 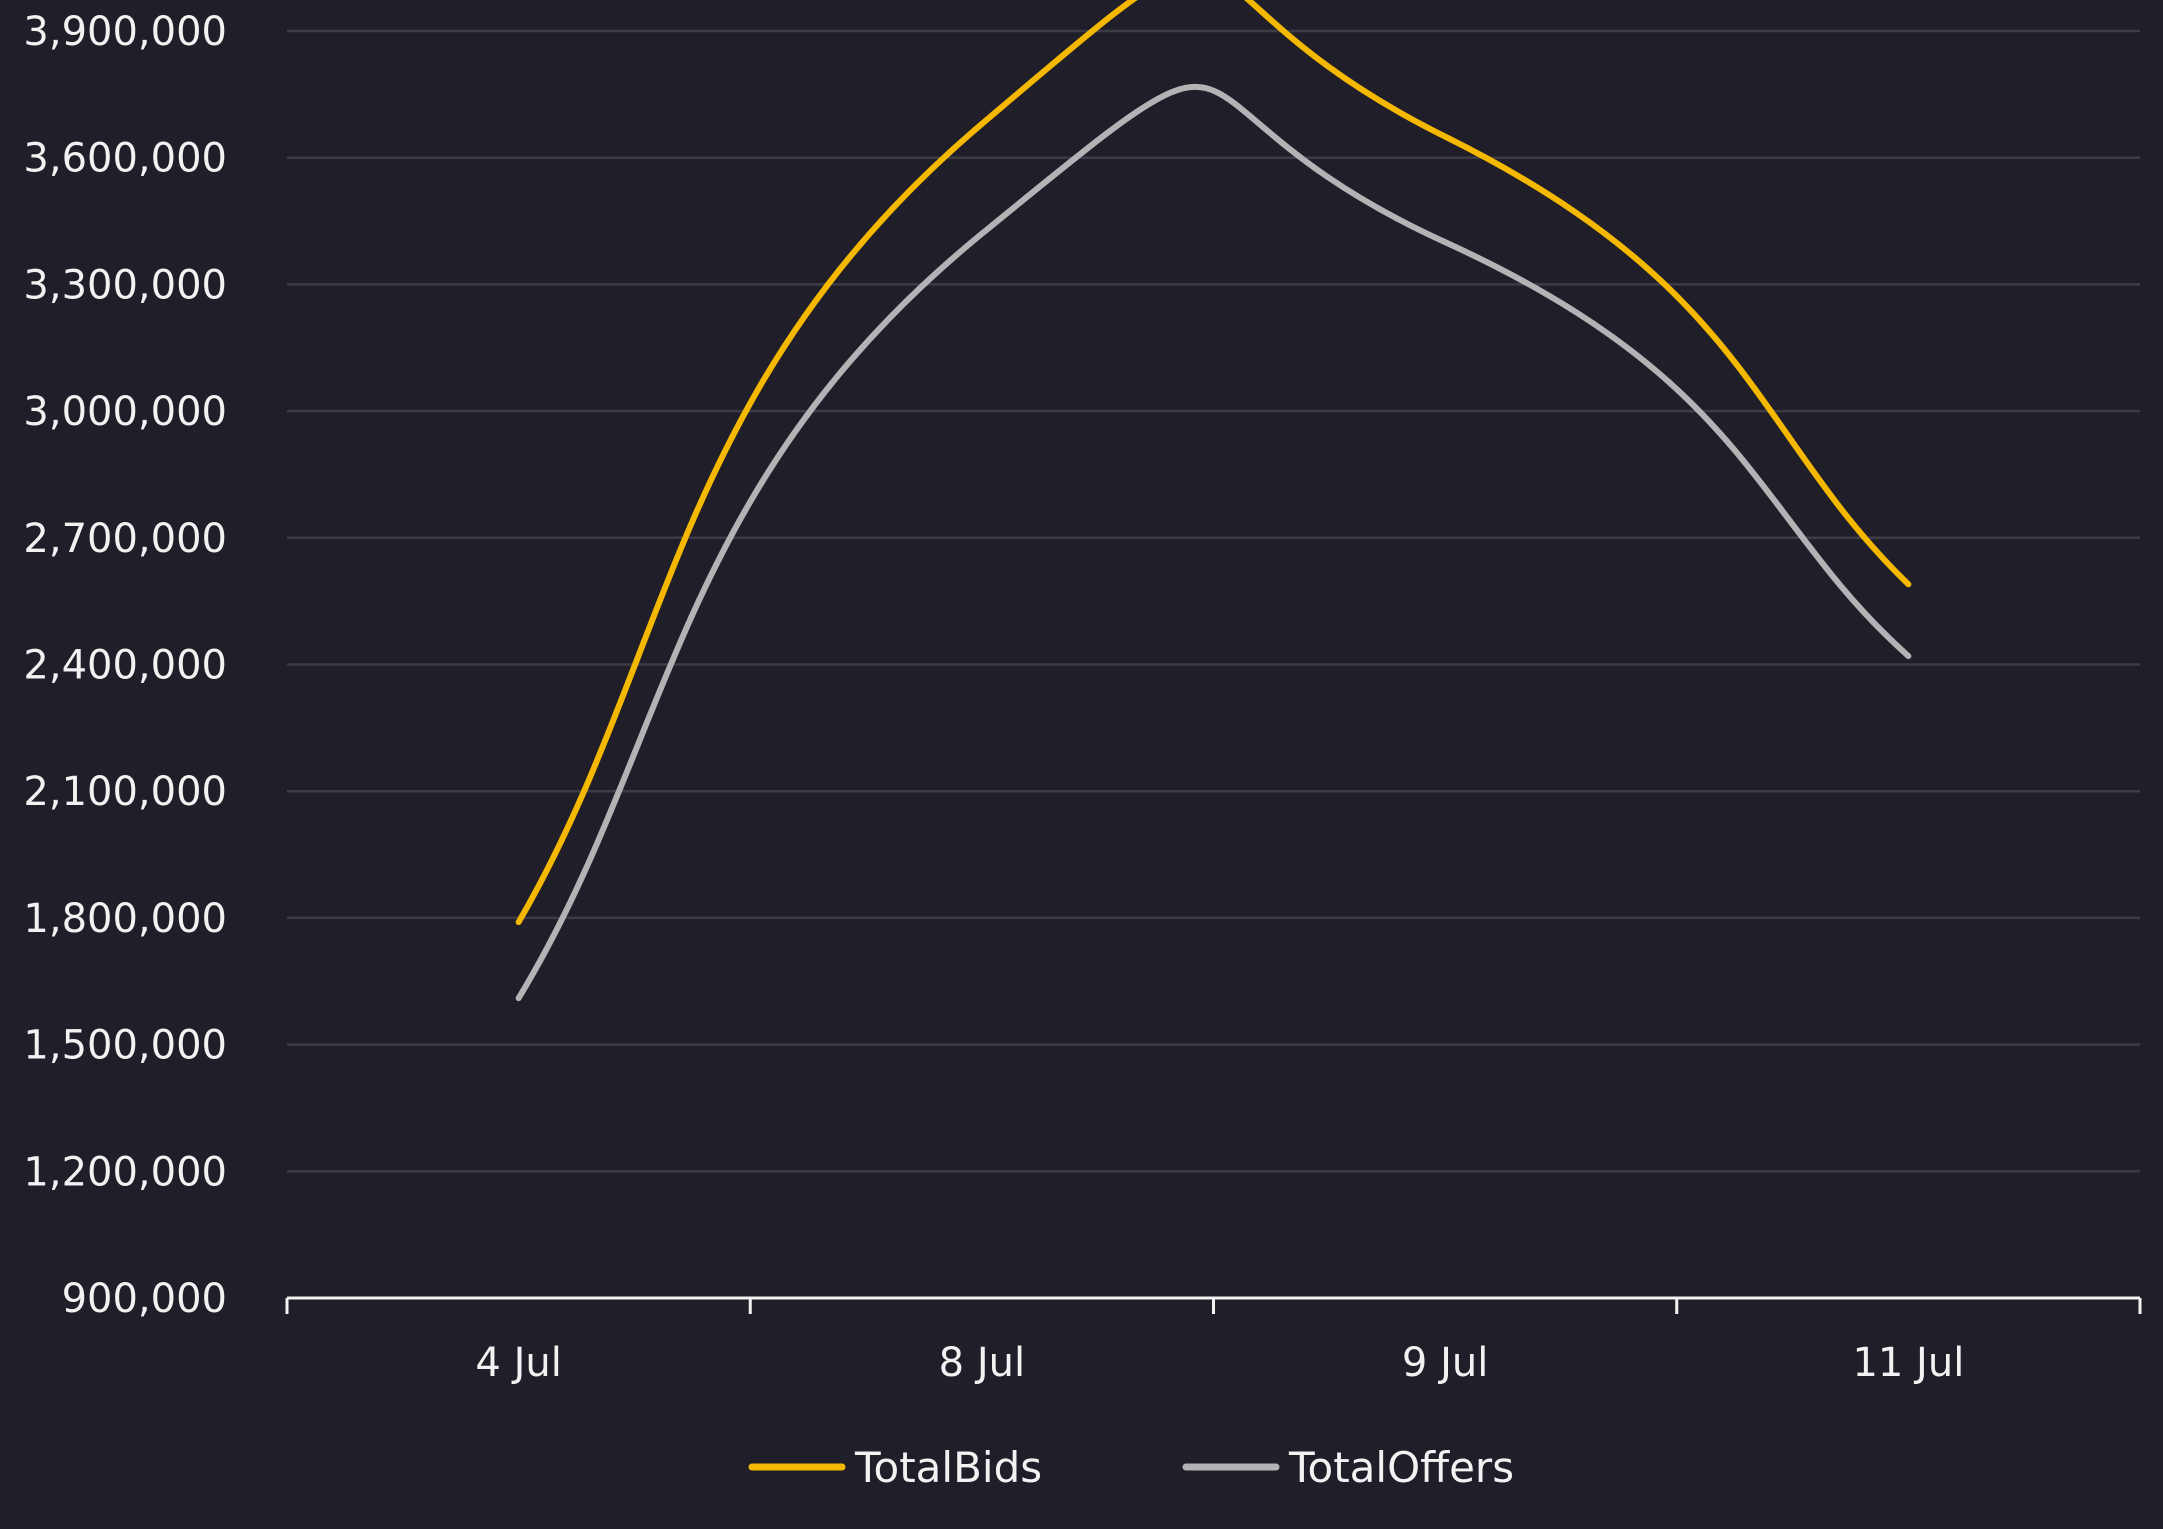 What do you see at coordinates (125, 159) in the screenshot?
I see `y-tick-label: 3,600,000` at bounding box center [125, 159].